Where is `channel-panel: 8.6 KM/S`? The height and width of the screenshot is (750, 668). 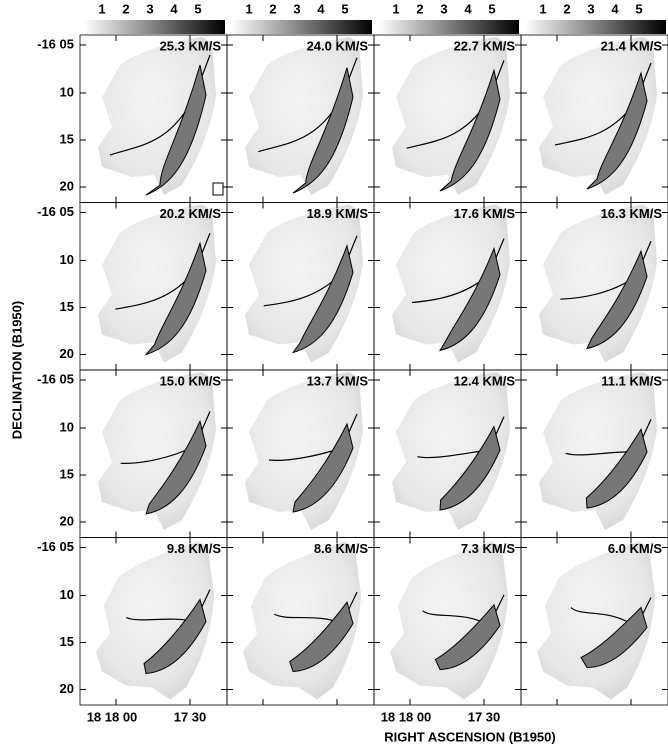 channel-panel: 8.6 KM/S is located at coordinates (300, 621).